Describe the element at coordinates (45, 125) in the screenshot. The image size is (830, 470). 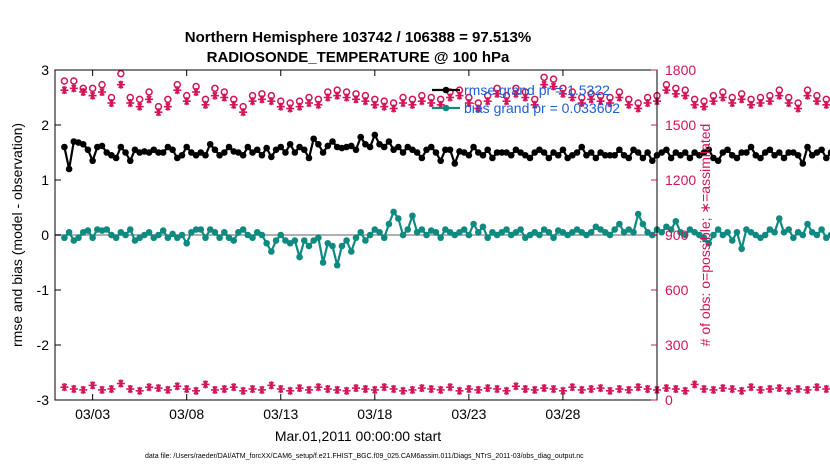
I see `y-left-tick-label: 2` at that location.